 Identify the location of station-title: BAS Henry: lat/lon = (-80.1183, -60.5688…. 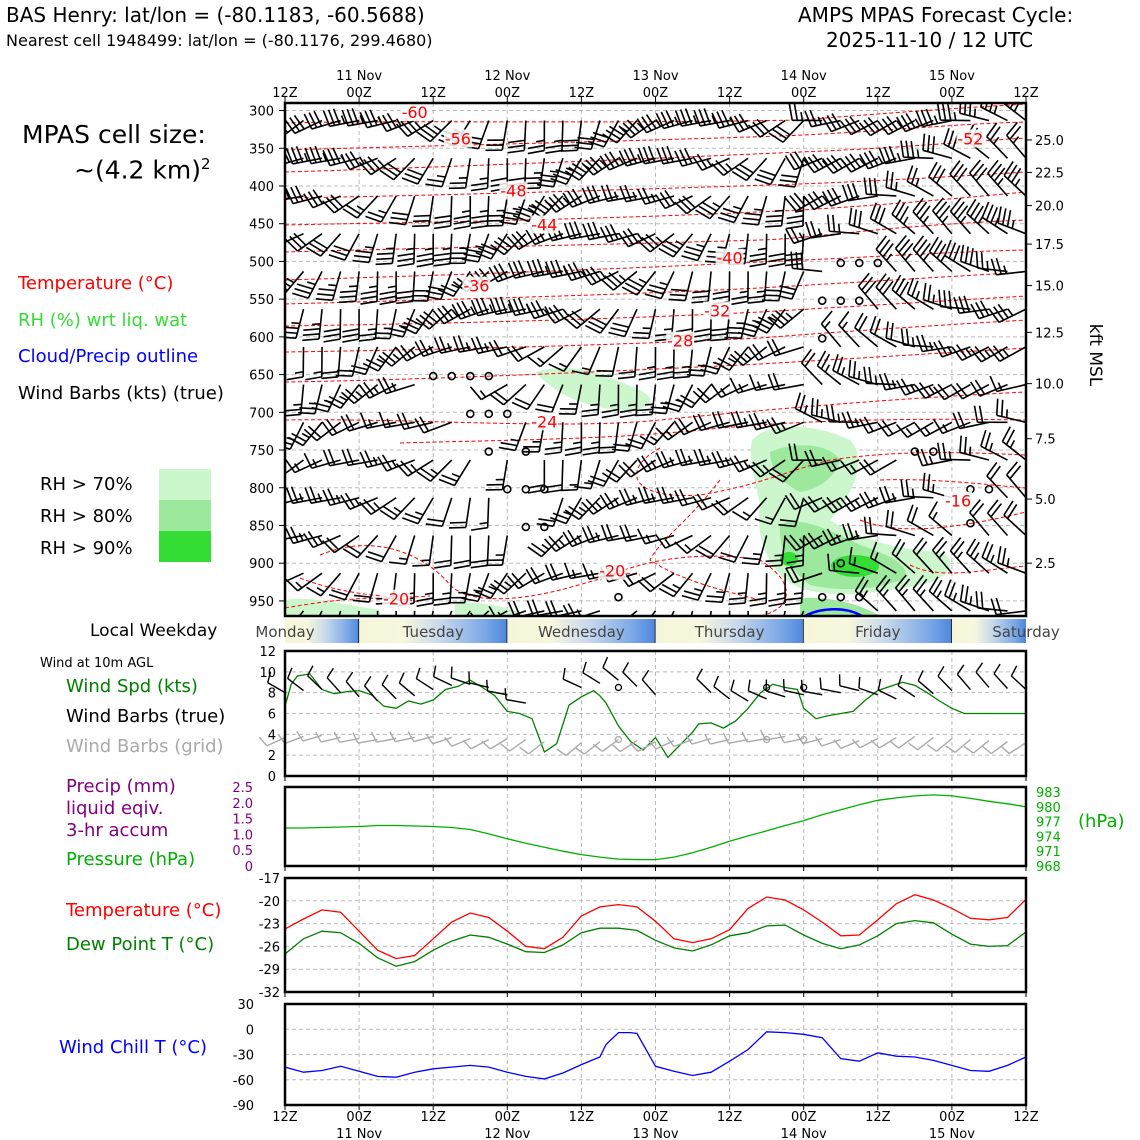
(215, 15).